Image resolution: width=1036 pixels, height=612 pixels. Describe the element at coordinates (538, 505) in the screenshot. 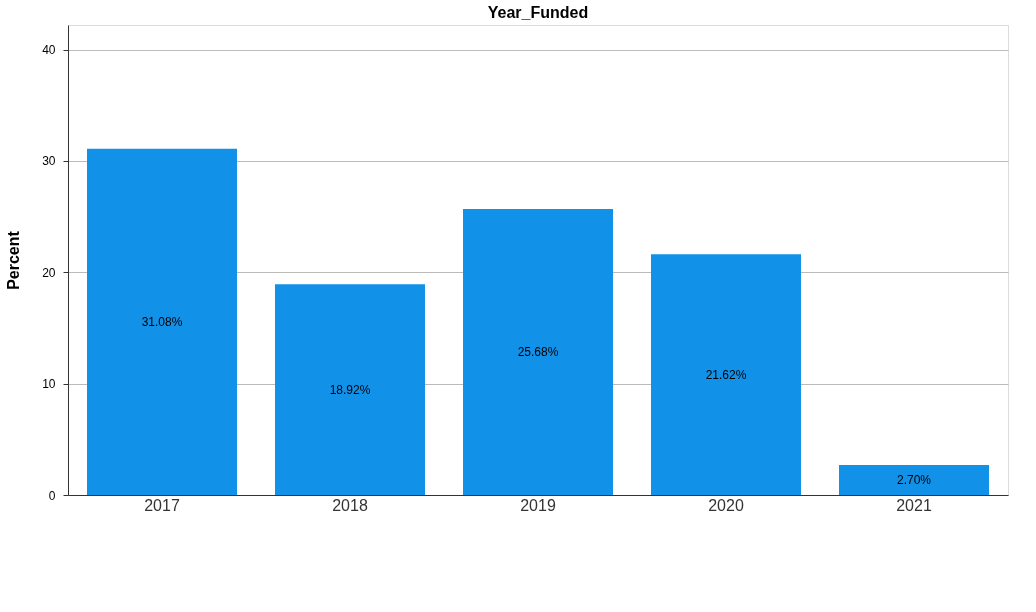

I see `x-tick-label: 2019` at that location.